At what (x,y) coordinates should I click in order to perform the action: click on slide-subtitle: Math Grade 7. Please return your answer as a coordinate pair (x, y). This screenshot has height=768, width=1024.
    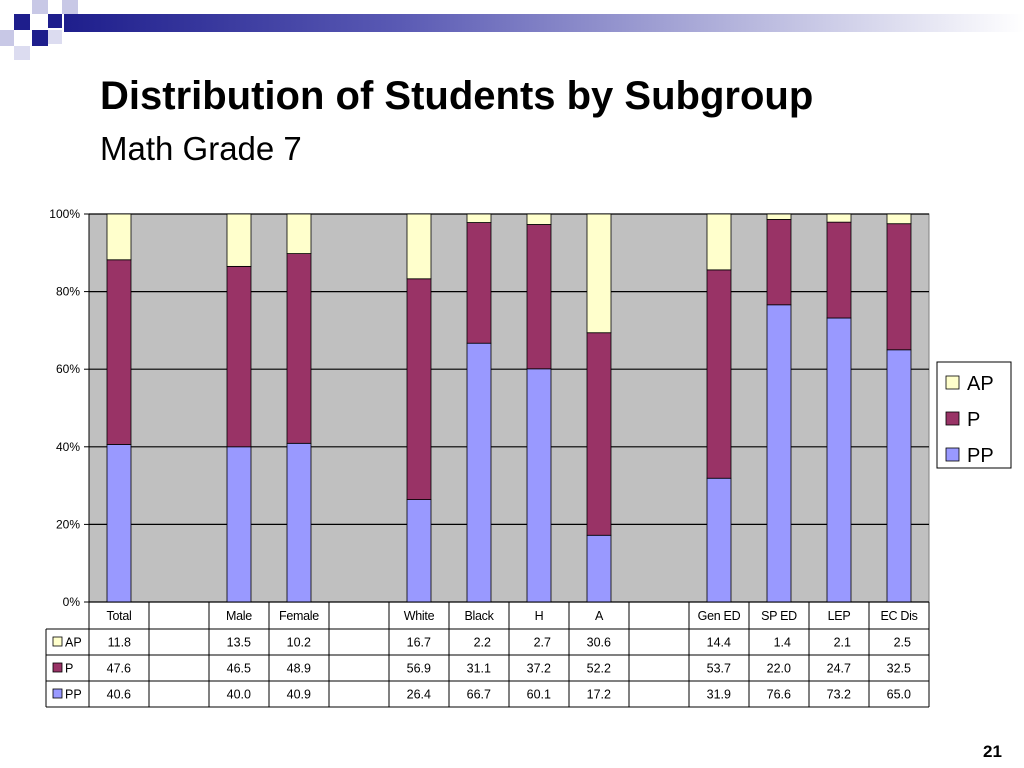
    Looking at the image, I should click on (201, 148).